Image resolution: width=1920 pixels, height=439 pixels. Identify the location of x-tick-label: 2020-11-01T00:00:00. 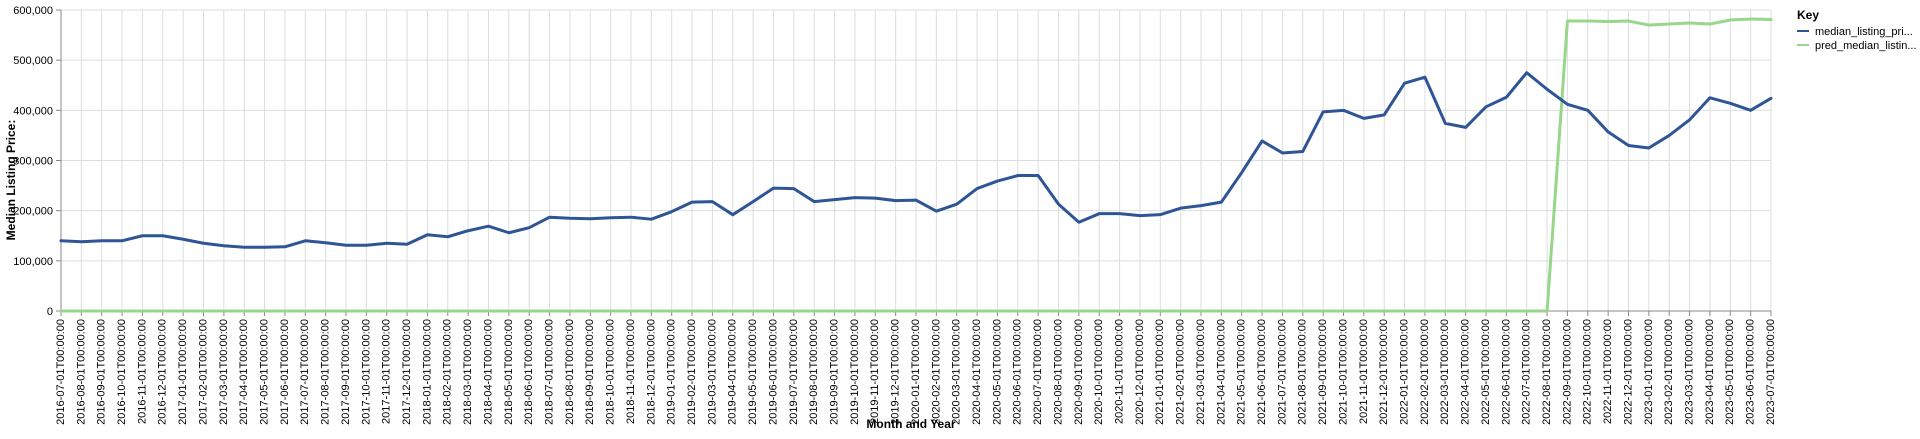
(1119, 371).